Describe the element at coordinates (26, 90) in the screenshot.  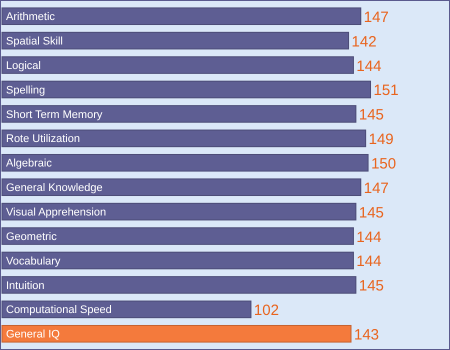
I see `y-tick-label: Spelling` at that location.